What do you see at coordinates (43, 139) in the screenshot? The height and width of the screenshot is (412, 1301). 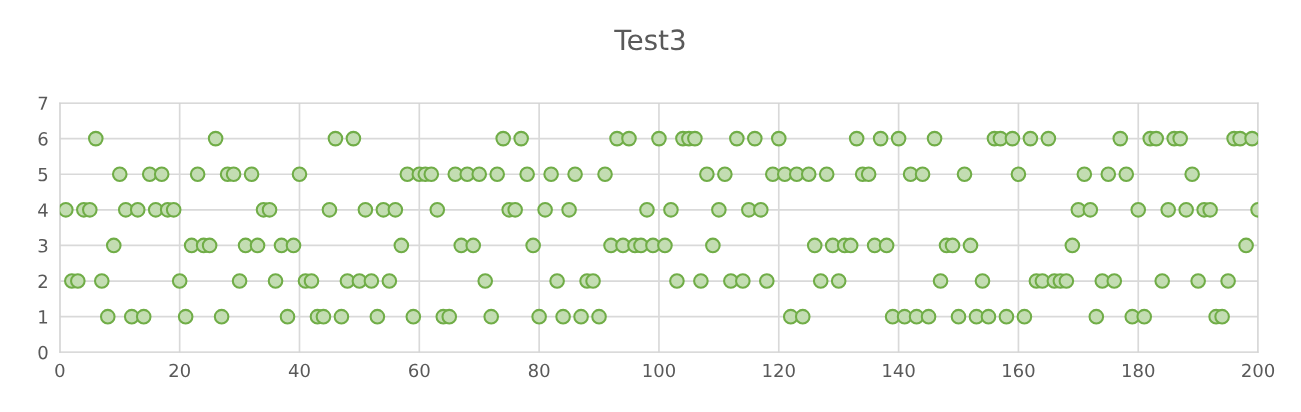 I see `y-tick-label: 6` at bounding box center [43, 139].